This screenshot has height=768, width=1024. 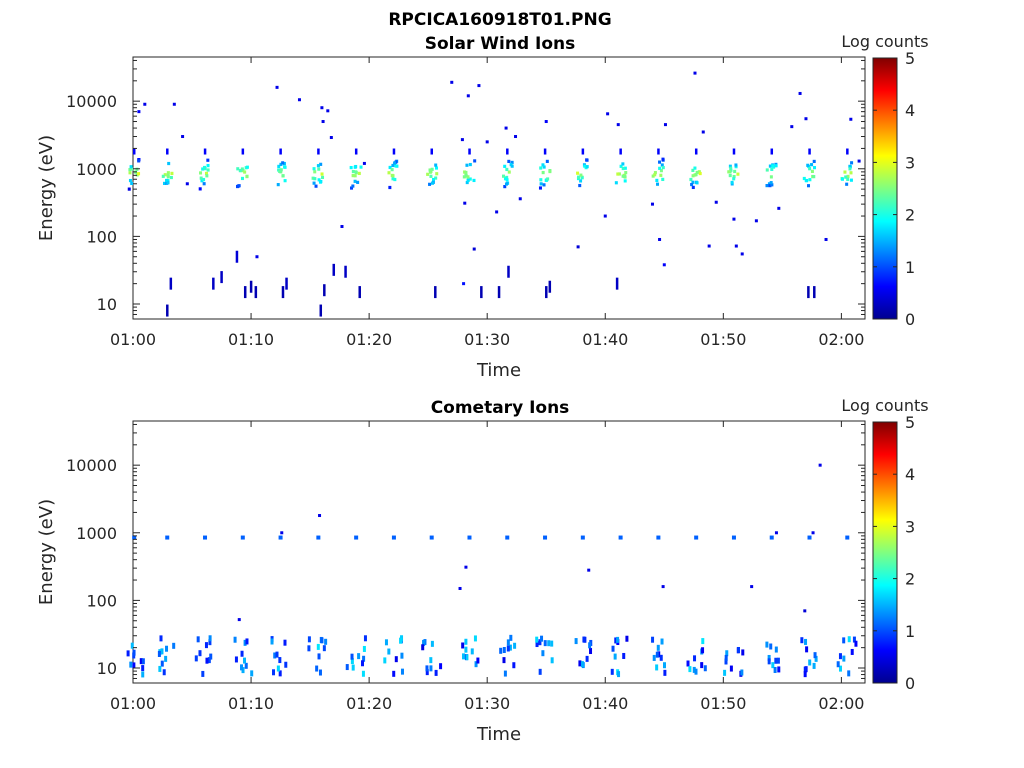 I want to click on x-tick-label: 02:00, so click(x=841, y=339).